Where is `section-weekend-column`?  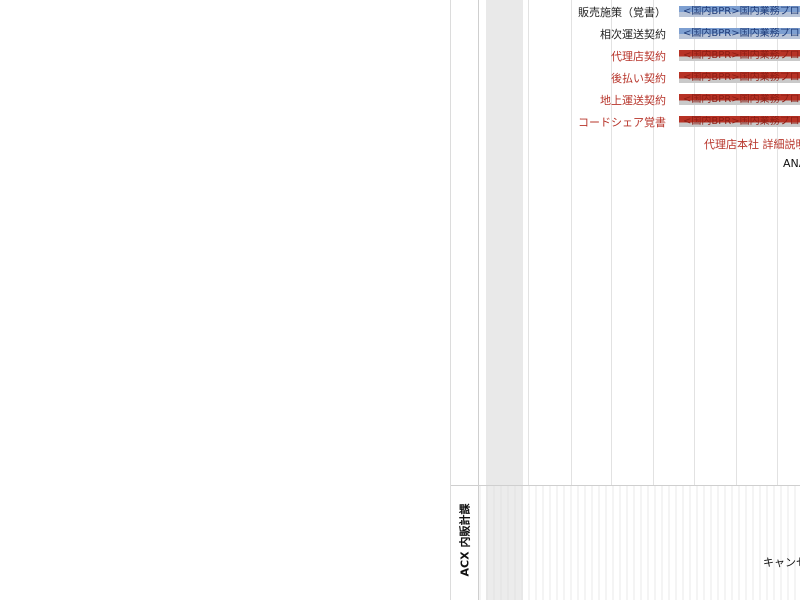 section-weekend-column is located at coordinates (504, 543).